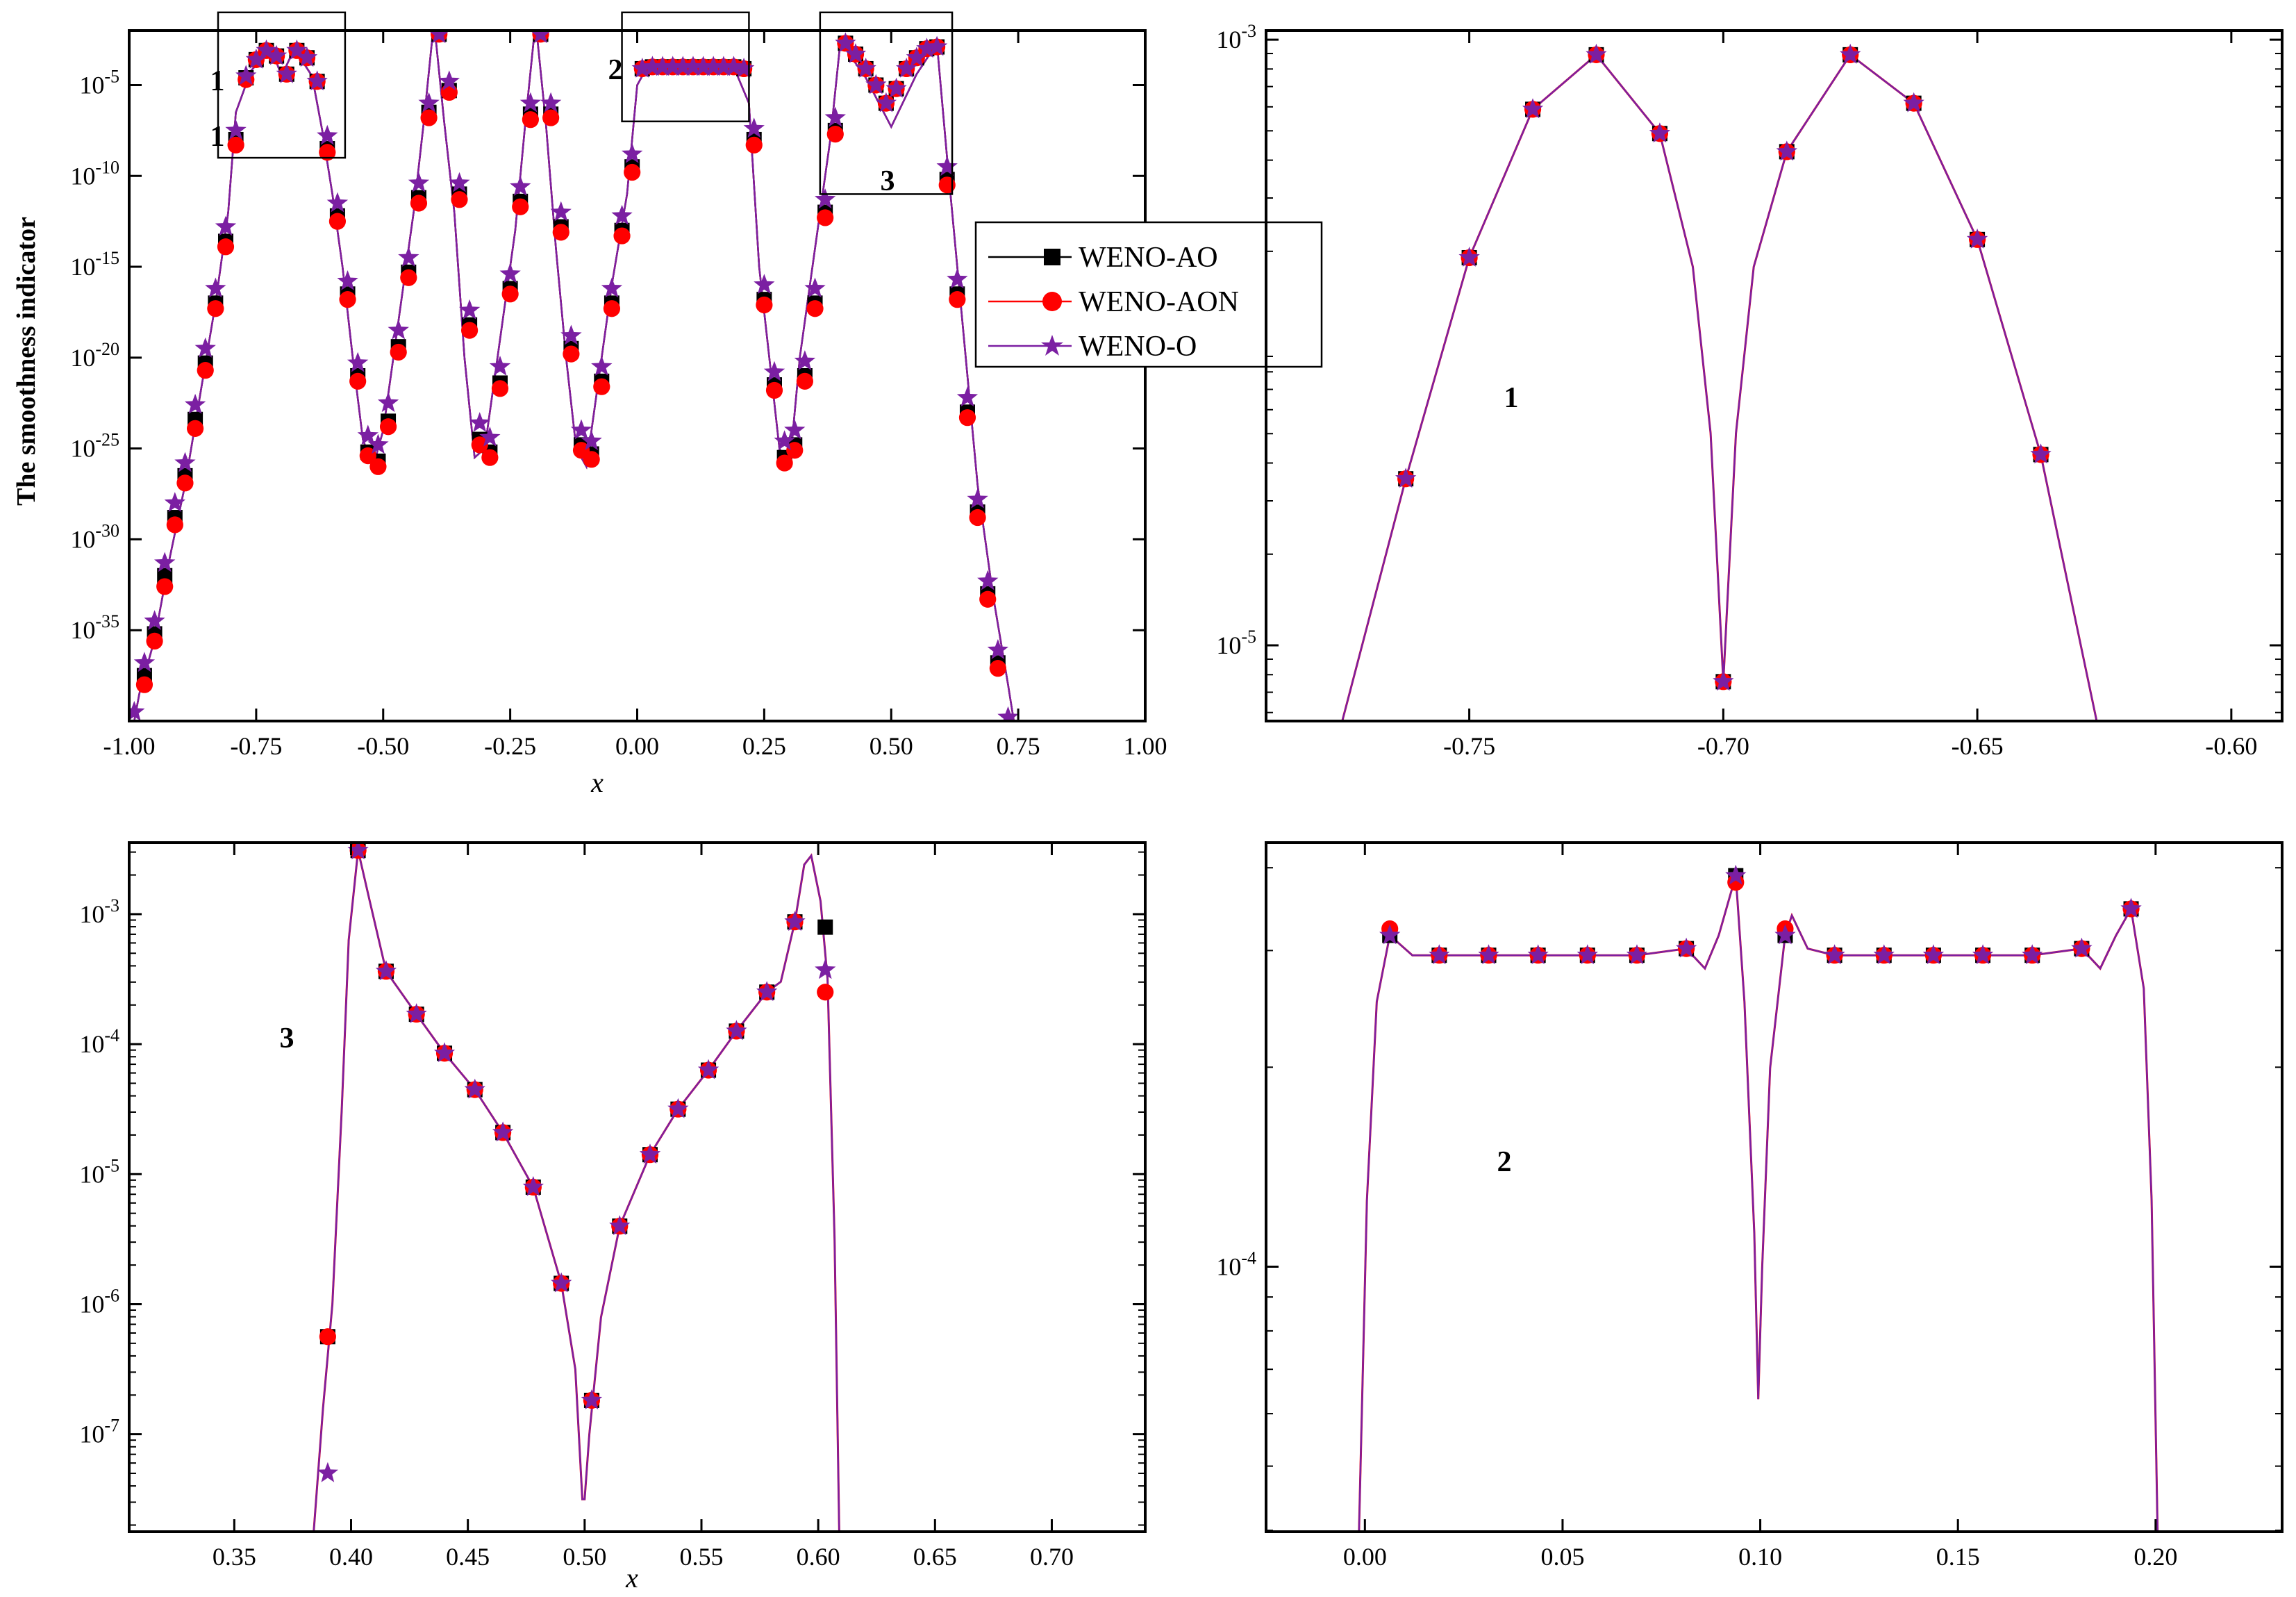 Image resolution: width=2296 pixels, height=1597 pixels. What do you see at coordinates (616, 70) in the screenshot?
I see `zoom-box-label: 2` at bounding box center [616, 70].